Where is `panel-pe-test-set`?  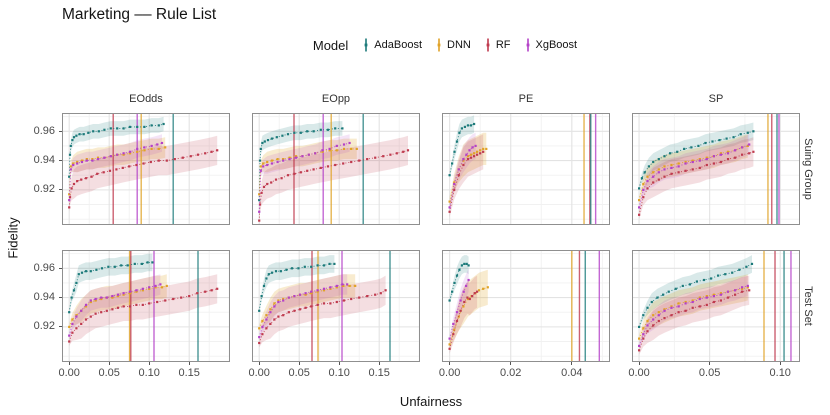
panel-pe-test-set is located at coordinates (526, 306).